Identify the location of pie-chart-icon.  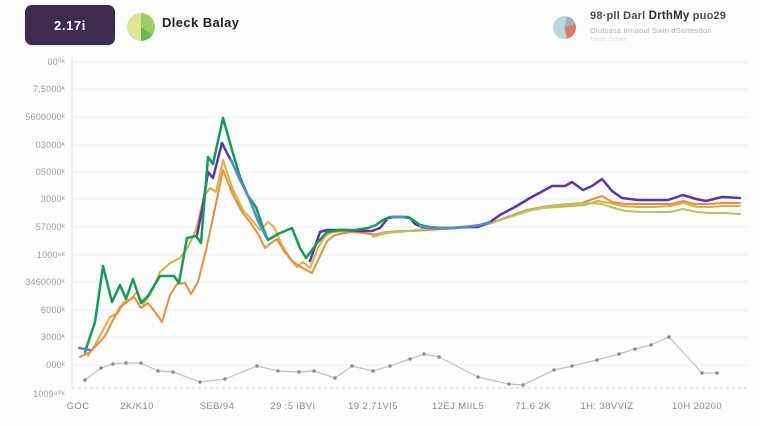
(564, 27).